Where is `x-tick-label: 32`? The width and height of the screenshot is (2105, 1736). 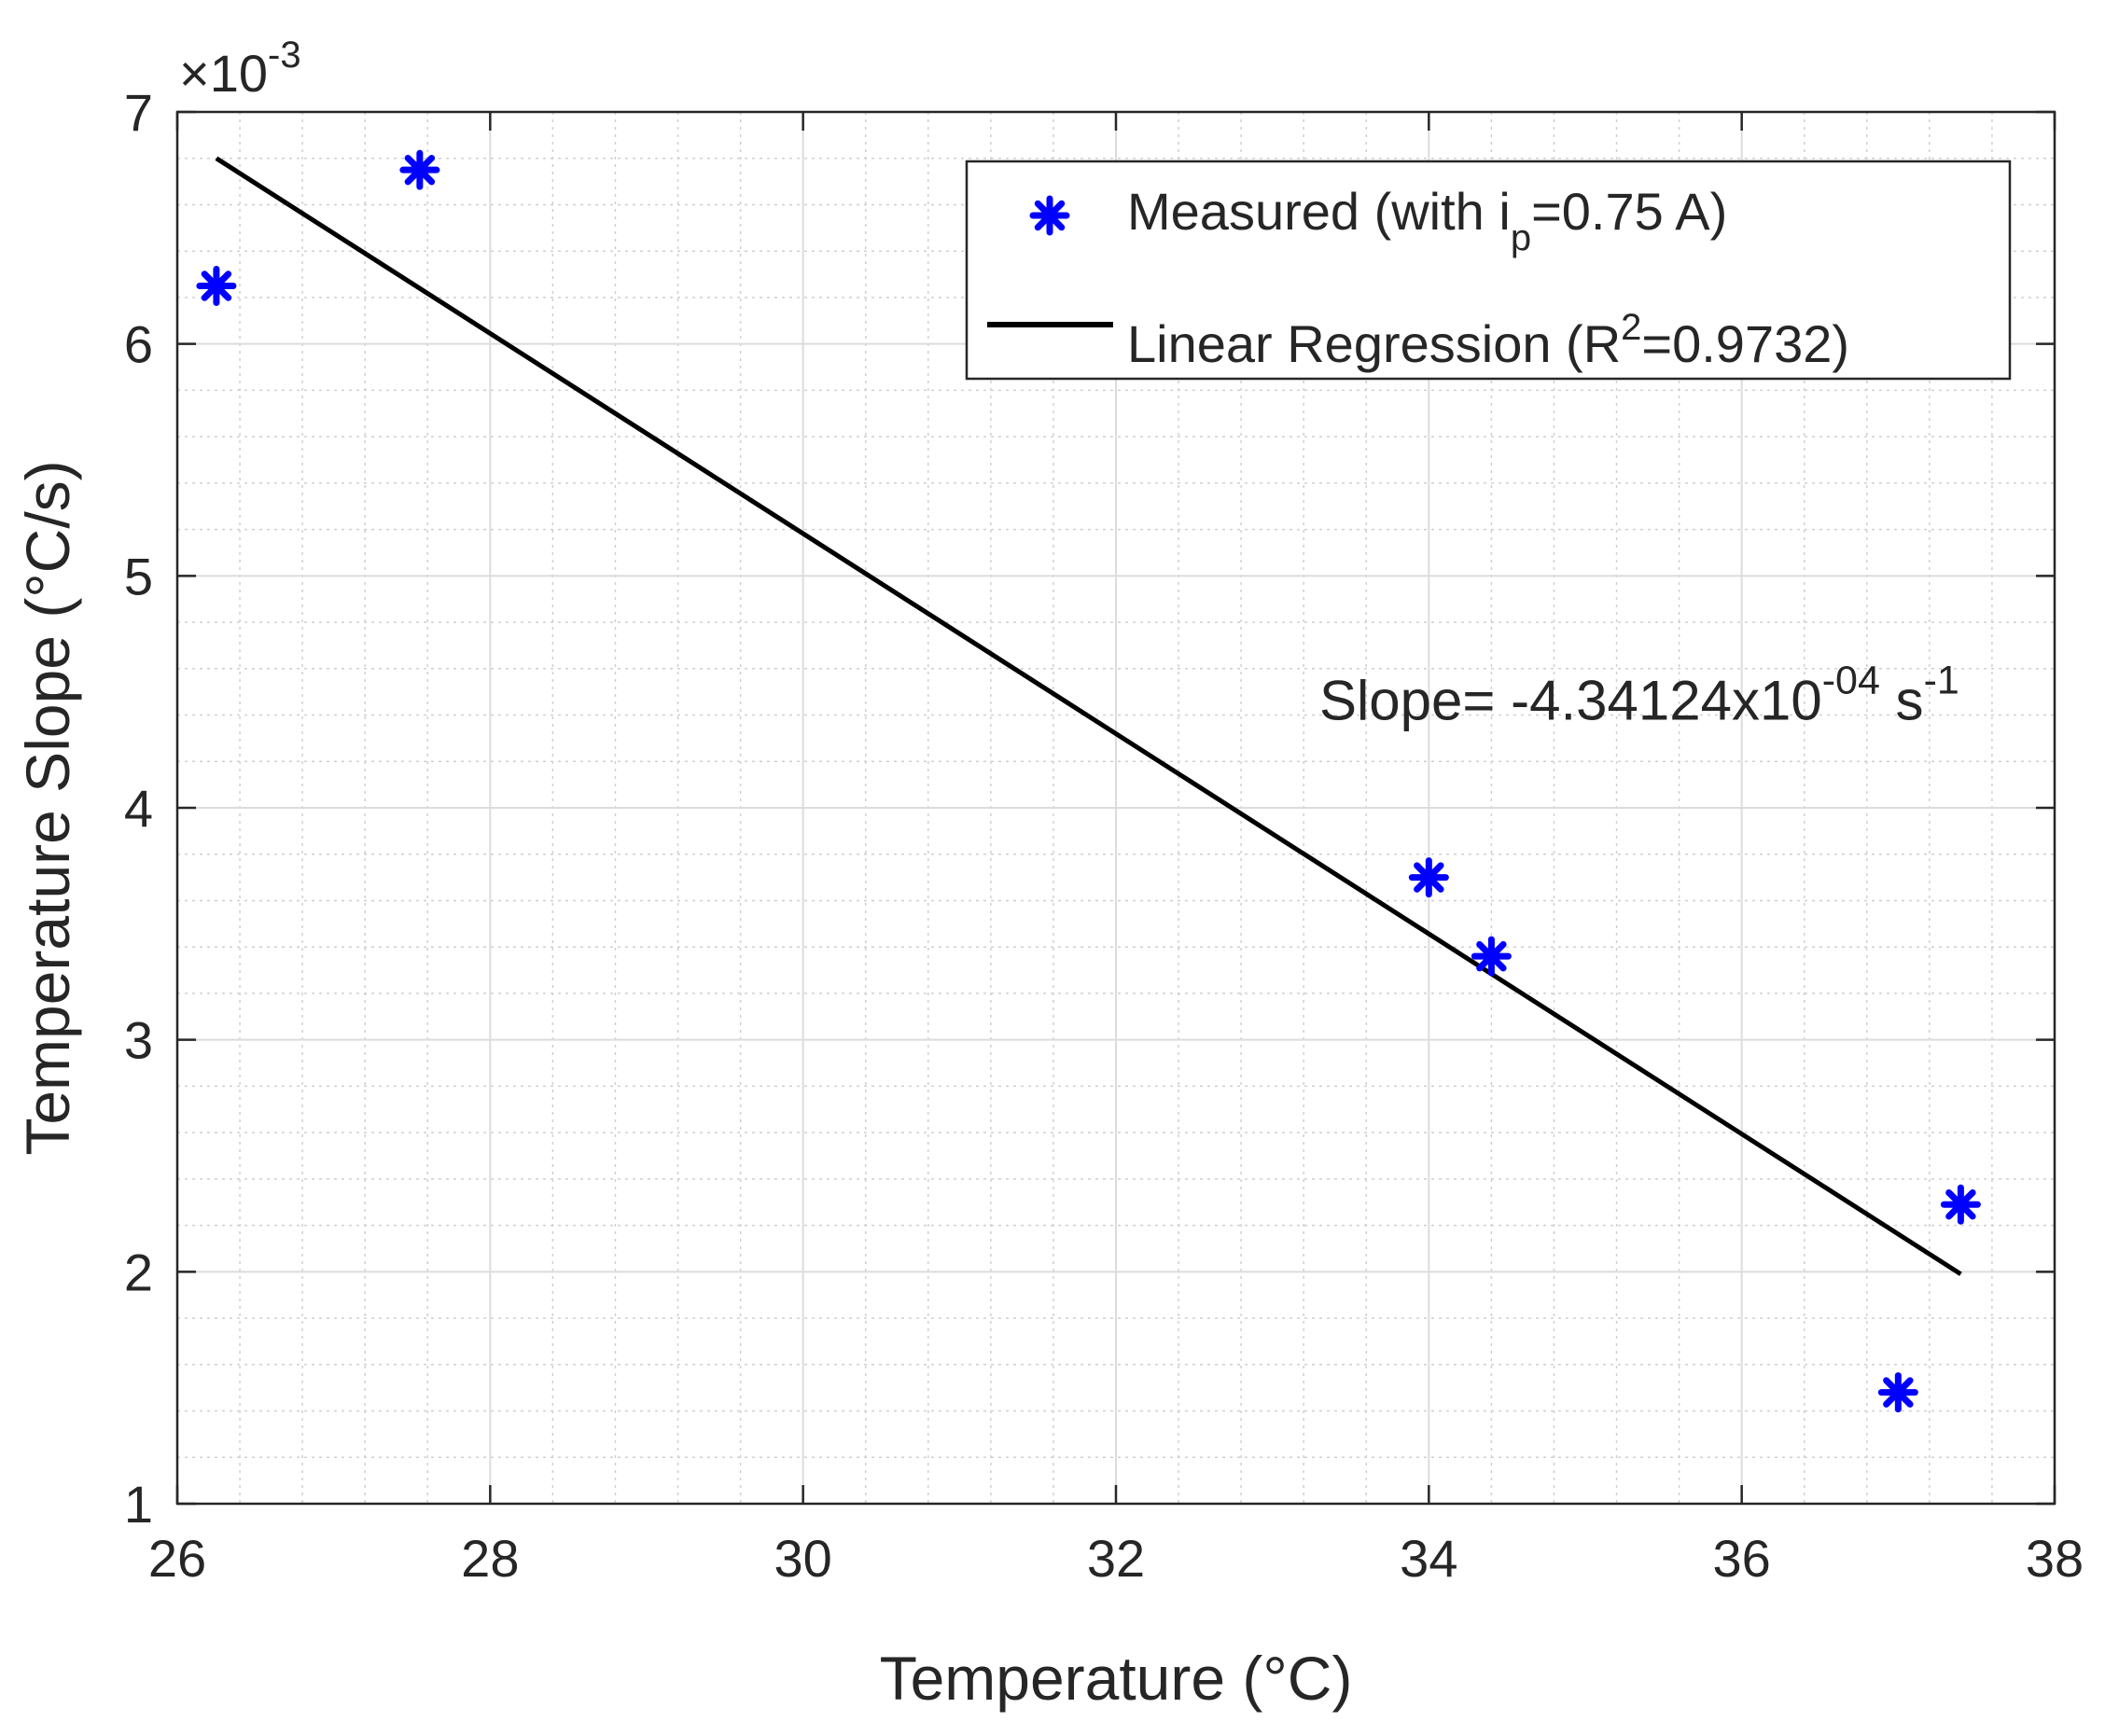 x-tick-label: 32 is located at coordinates (1116, 1558).